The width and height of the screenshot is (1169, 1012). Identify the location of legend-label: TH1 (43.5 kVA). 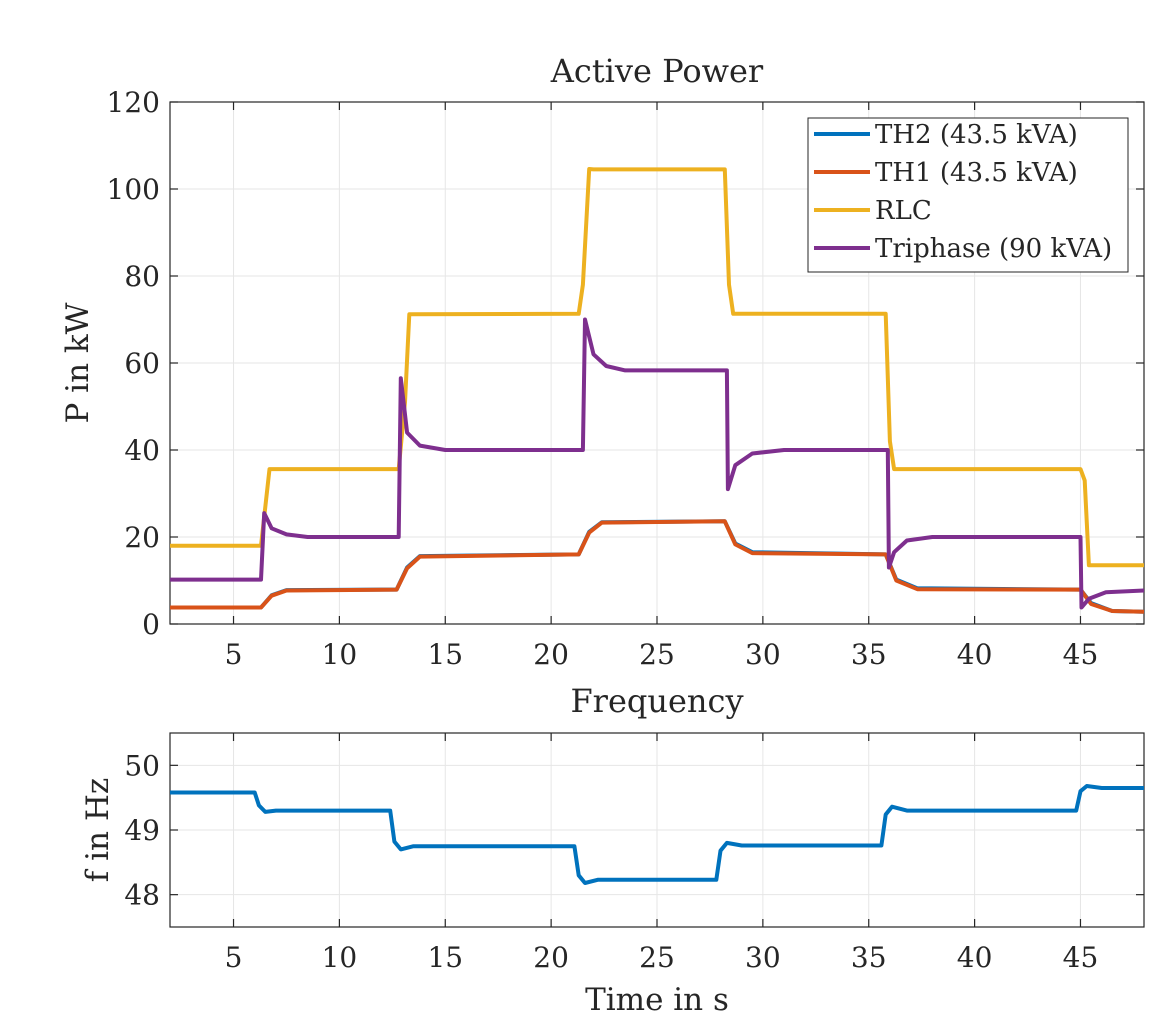
(976, 173).